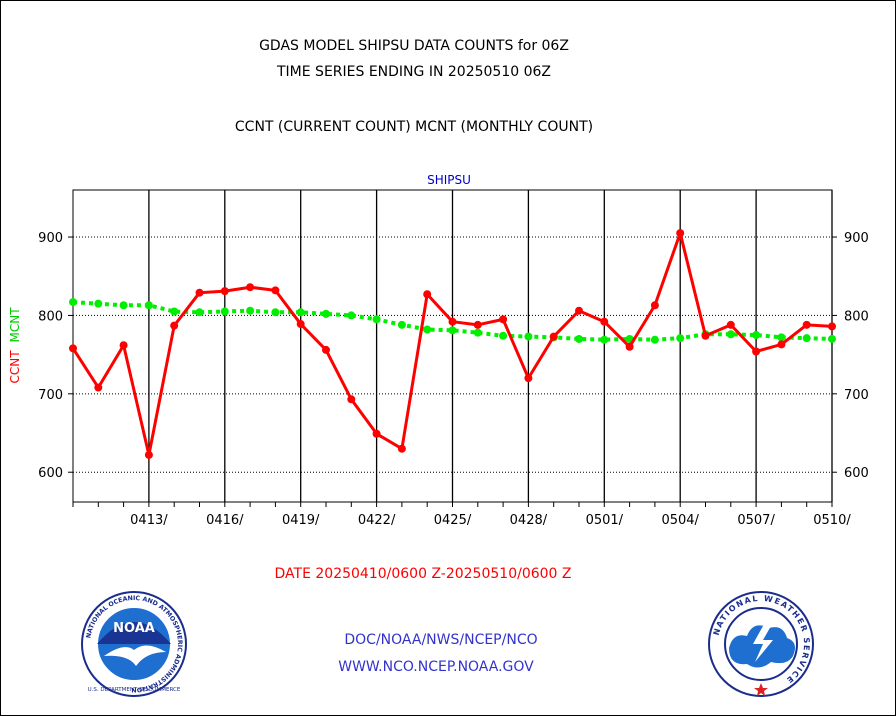 This screenshot has width=896, height=716. I want to click on nws-logo: NATIONAL WEATHER SERVICE, so click(761, 644).